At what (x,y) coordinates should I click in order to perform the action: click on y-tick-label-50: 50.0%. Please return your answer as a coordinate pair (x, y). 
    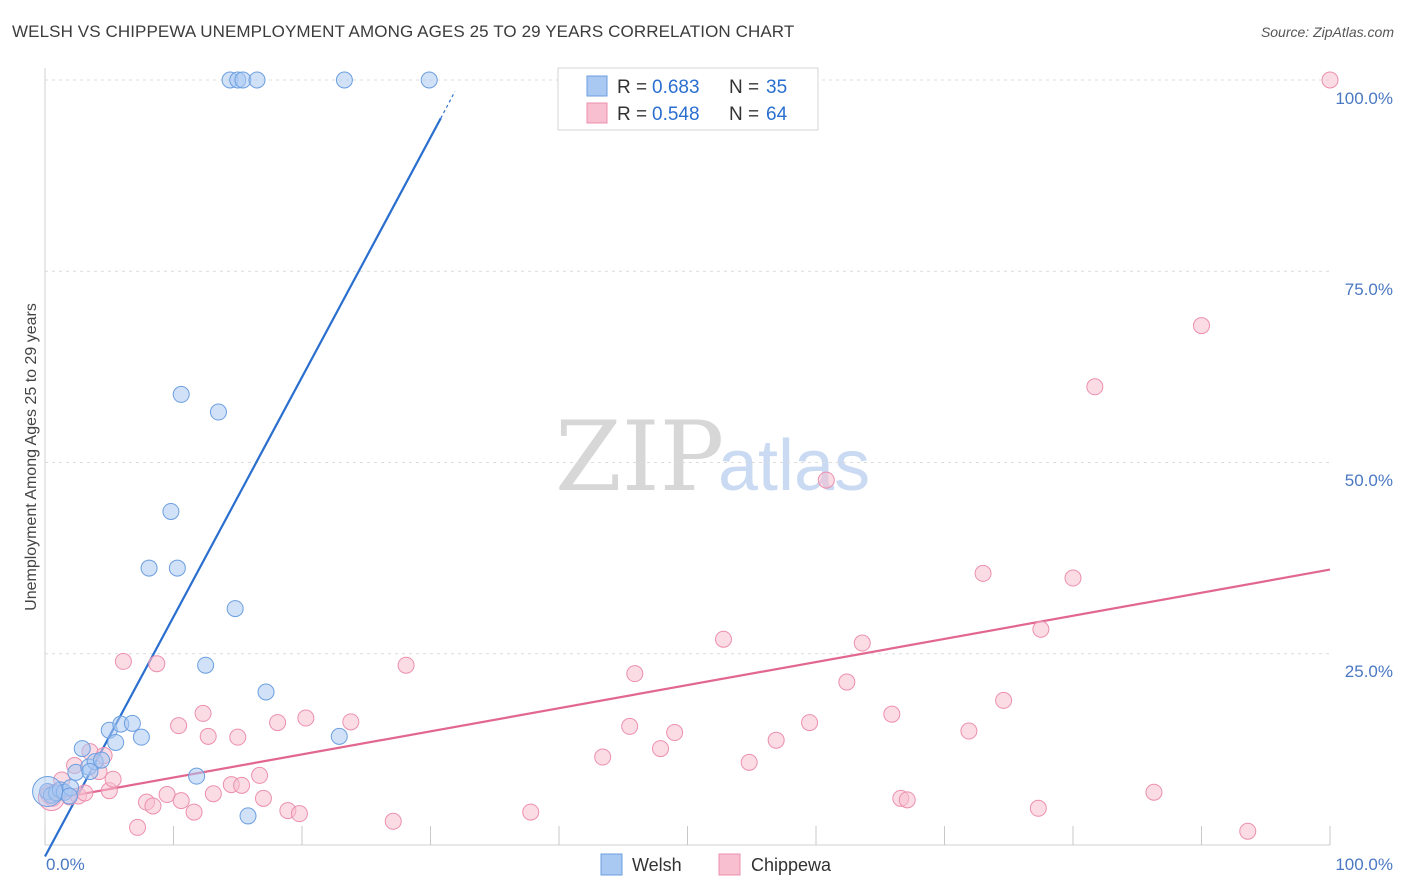
    Looking at the image, I should click on (1369, 480).